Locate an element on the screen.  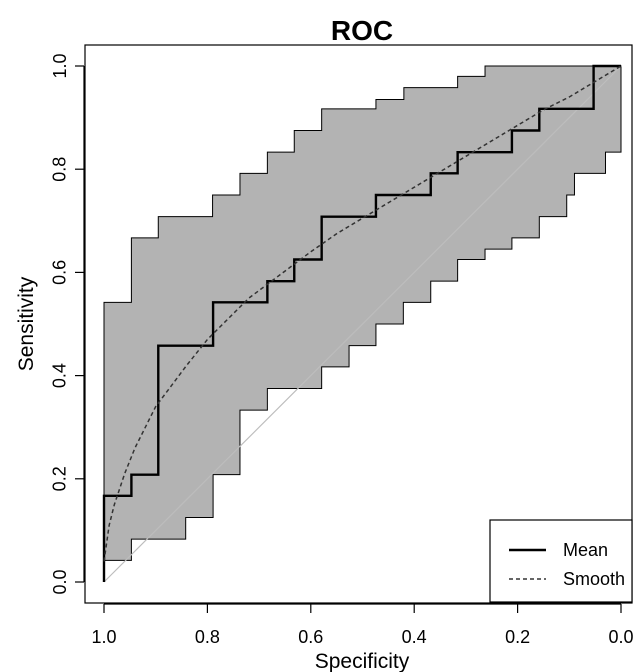
x-axis-label: Specificity is located at coordinates (362, 661).